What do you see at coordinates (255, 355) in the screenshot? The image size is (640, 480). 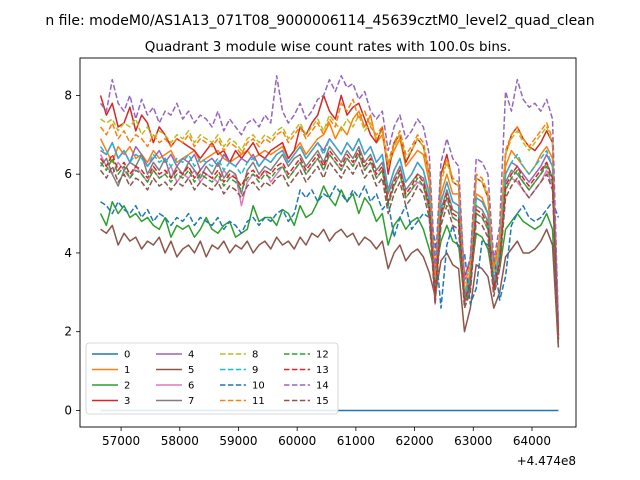 I see `legend-label-8: 8` at bounding box center [255, 355].